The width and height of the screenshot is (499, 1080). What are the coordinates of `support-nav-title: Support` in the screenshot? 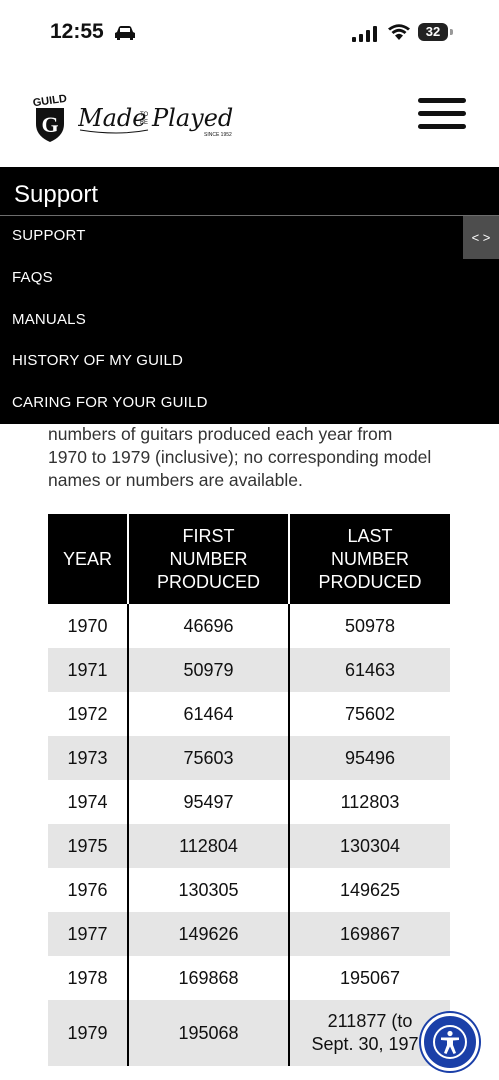 It's located at (56, 194).